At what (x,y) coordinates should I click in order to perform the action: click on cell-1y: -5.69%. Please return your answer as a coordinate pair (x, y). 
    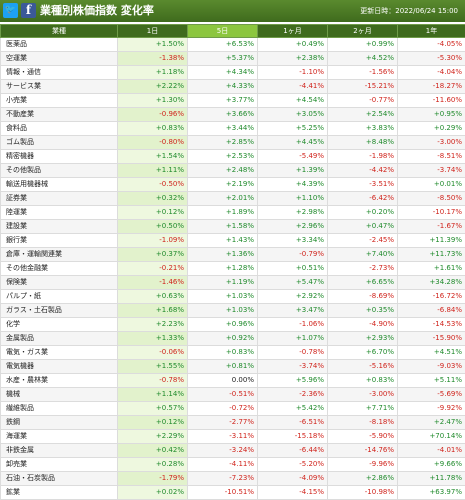
    Looking at the image, I should click on (431, 394).